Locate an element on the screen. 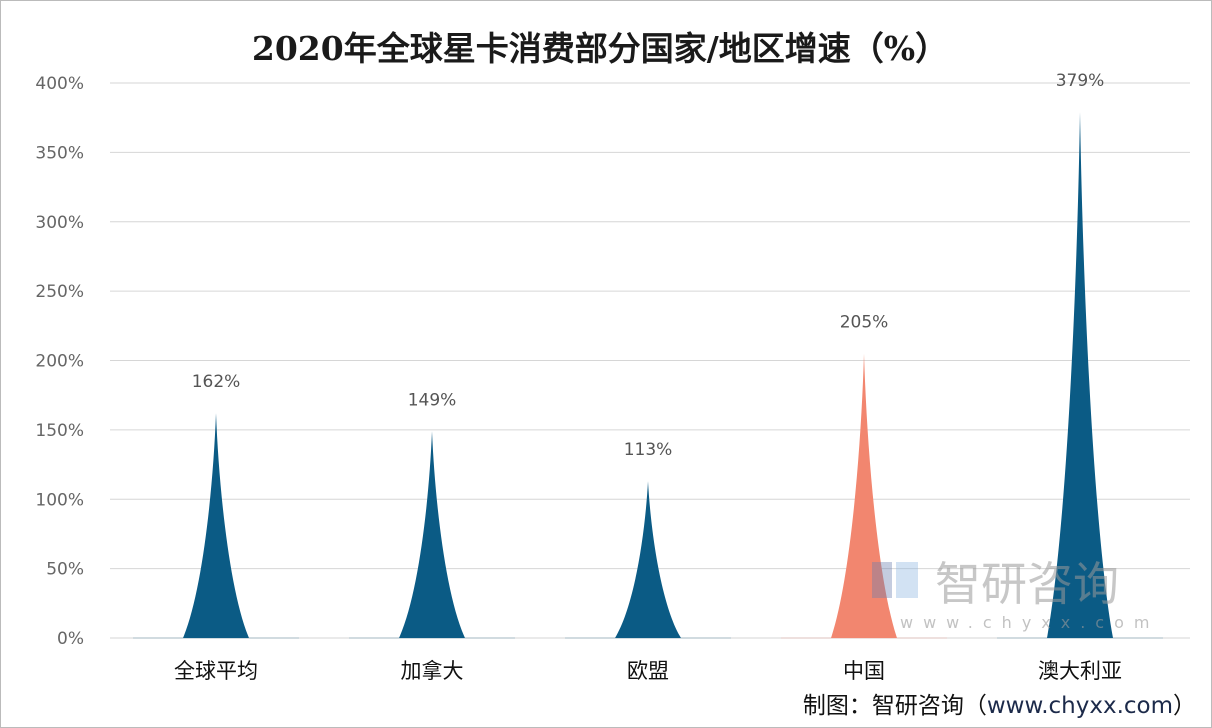  watermark-text: 智研咨询 is located at coordinates (1027, 584).